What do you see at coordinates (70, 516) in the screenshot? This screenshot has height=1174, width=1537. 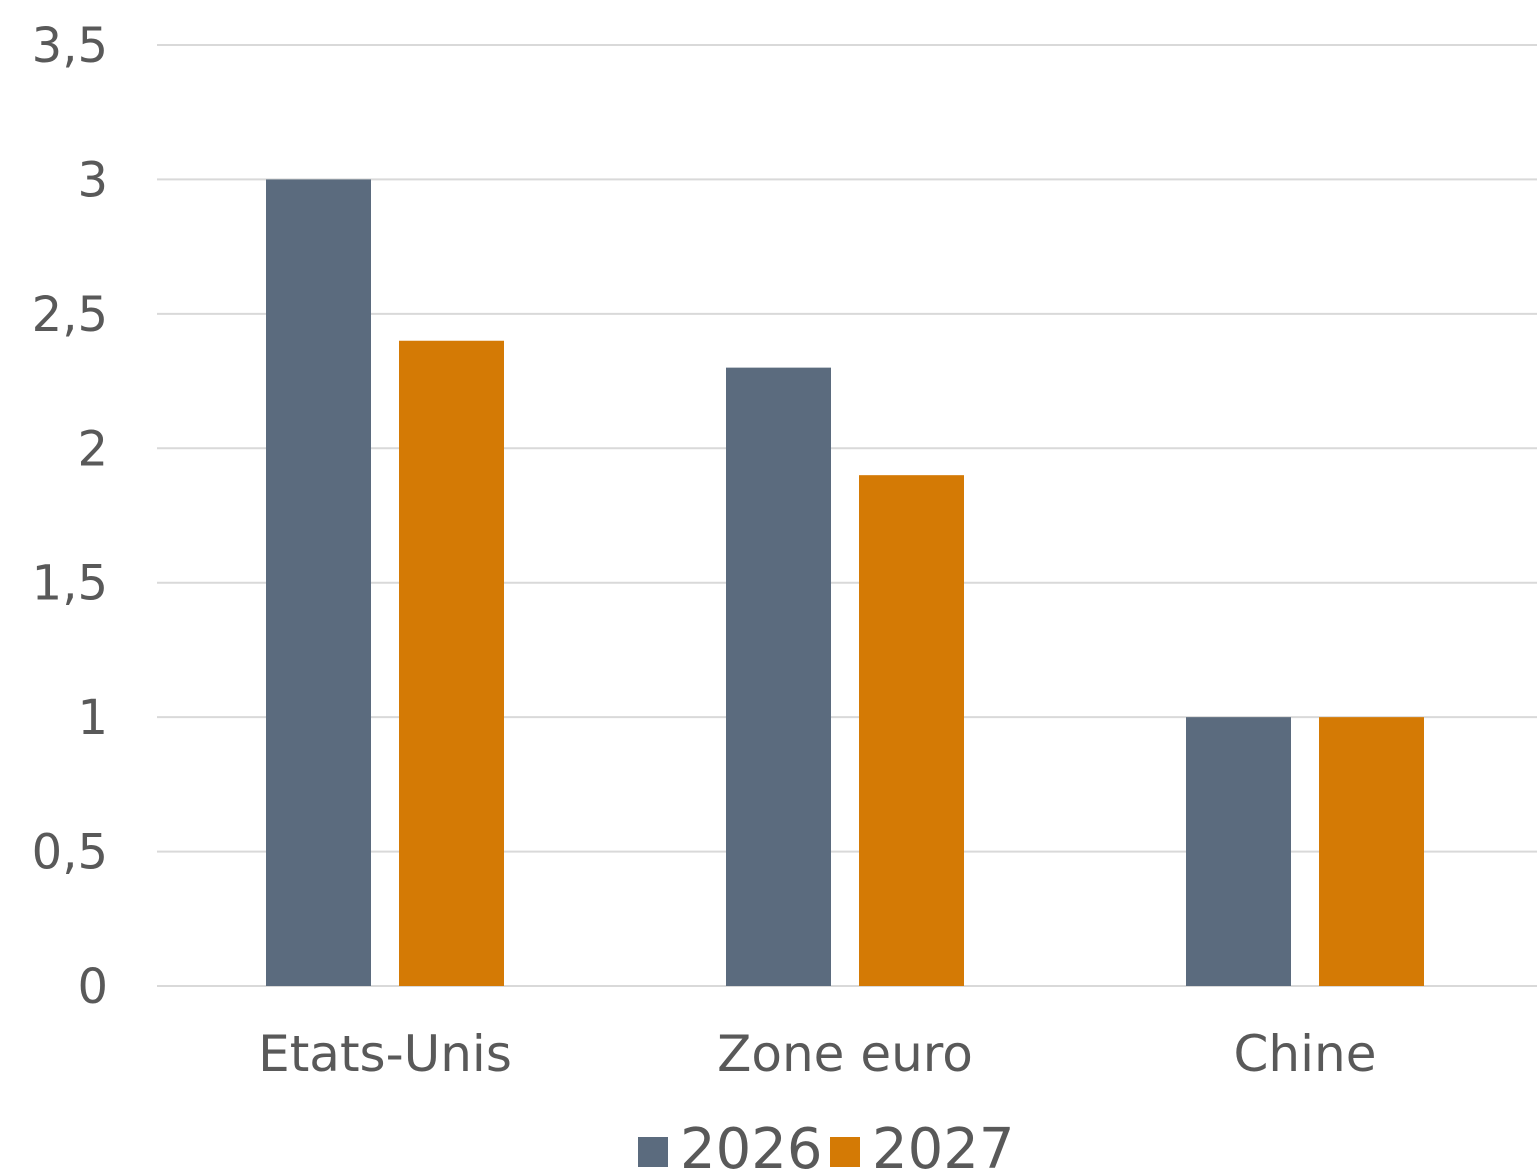 I see `y-axis-tick-labels: 0 0,5 1 1,5 2 2,5 3 3,5` at bounding box center [70, 516].